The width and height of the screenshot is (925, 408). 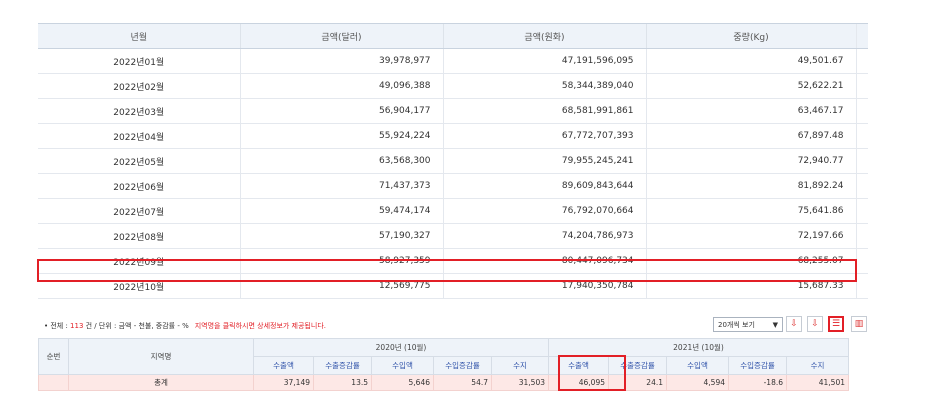 I want to click on cell-weight: 63,467.17, so click(x=750, y=111).